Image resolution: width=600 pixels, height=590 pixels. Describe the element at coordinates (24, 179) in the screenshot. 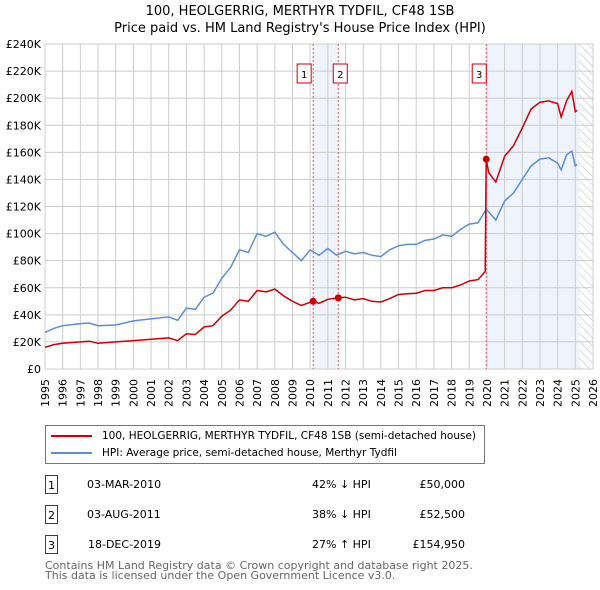

I see `y-tick-label: £140K` at that location.